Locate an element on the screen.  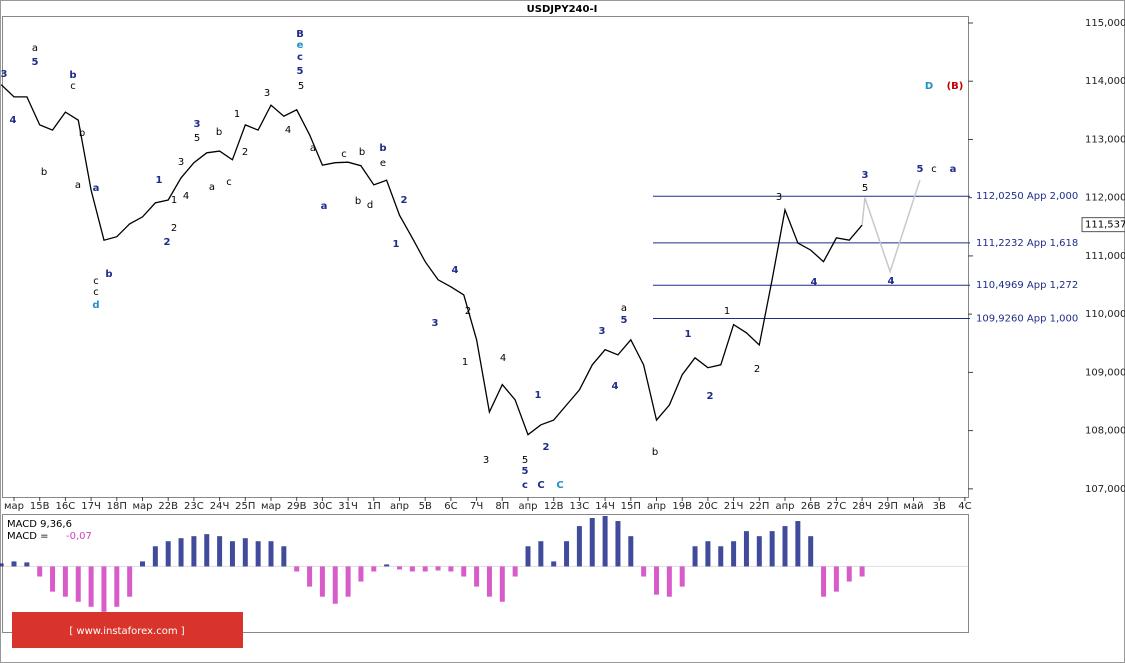
x-tick-label: май is located at coordinates (913, 506).